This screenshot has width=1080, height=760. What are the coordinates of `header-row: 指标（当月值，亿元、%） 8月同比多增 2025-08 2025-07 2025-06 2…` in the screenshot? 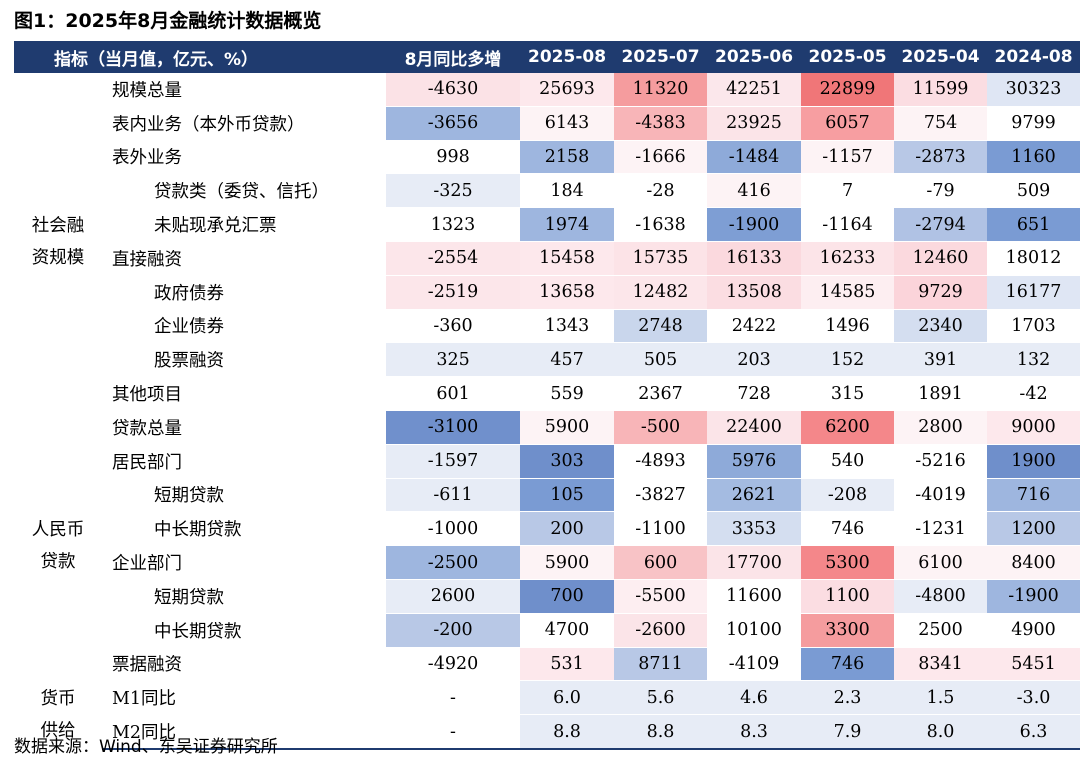 It's located at (547, 57).